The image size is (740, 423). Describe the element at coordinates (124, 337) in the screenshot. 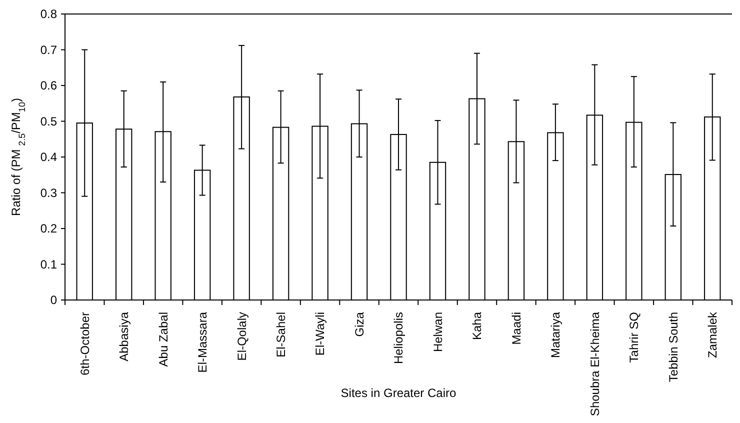

I see `x-tick-label: Abbasiya` at that location.